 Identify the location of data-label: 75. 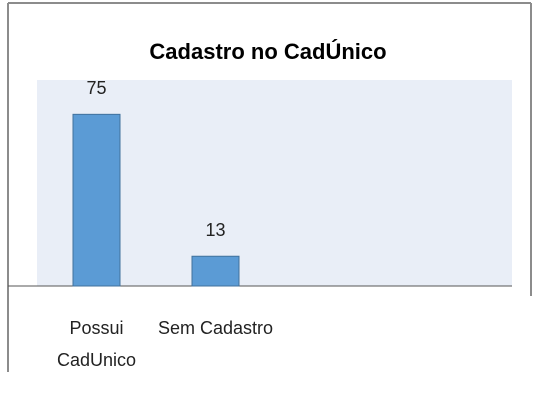
(96, 88).